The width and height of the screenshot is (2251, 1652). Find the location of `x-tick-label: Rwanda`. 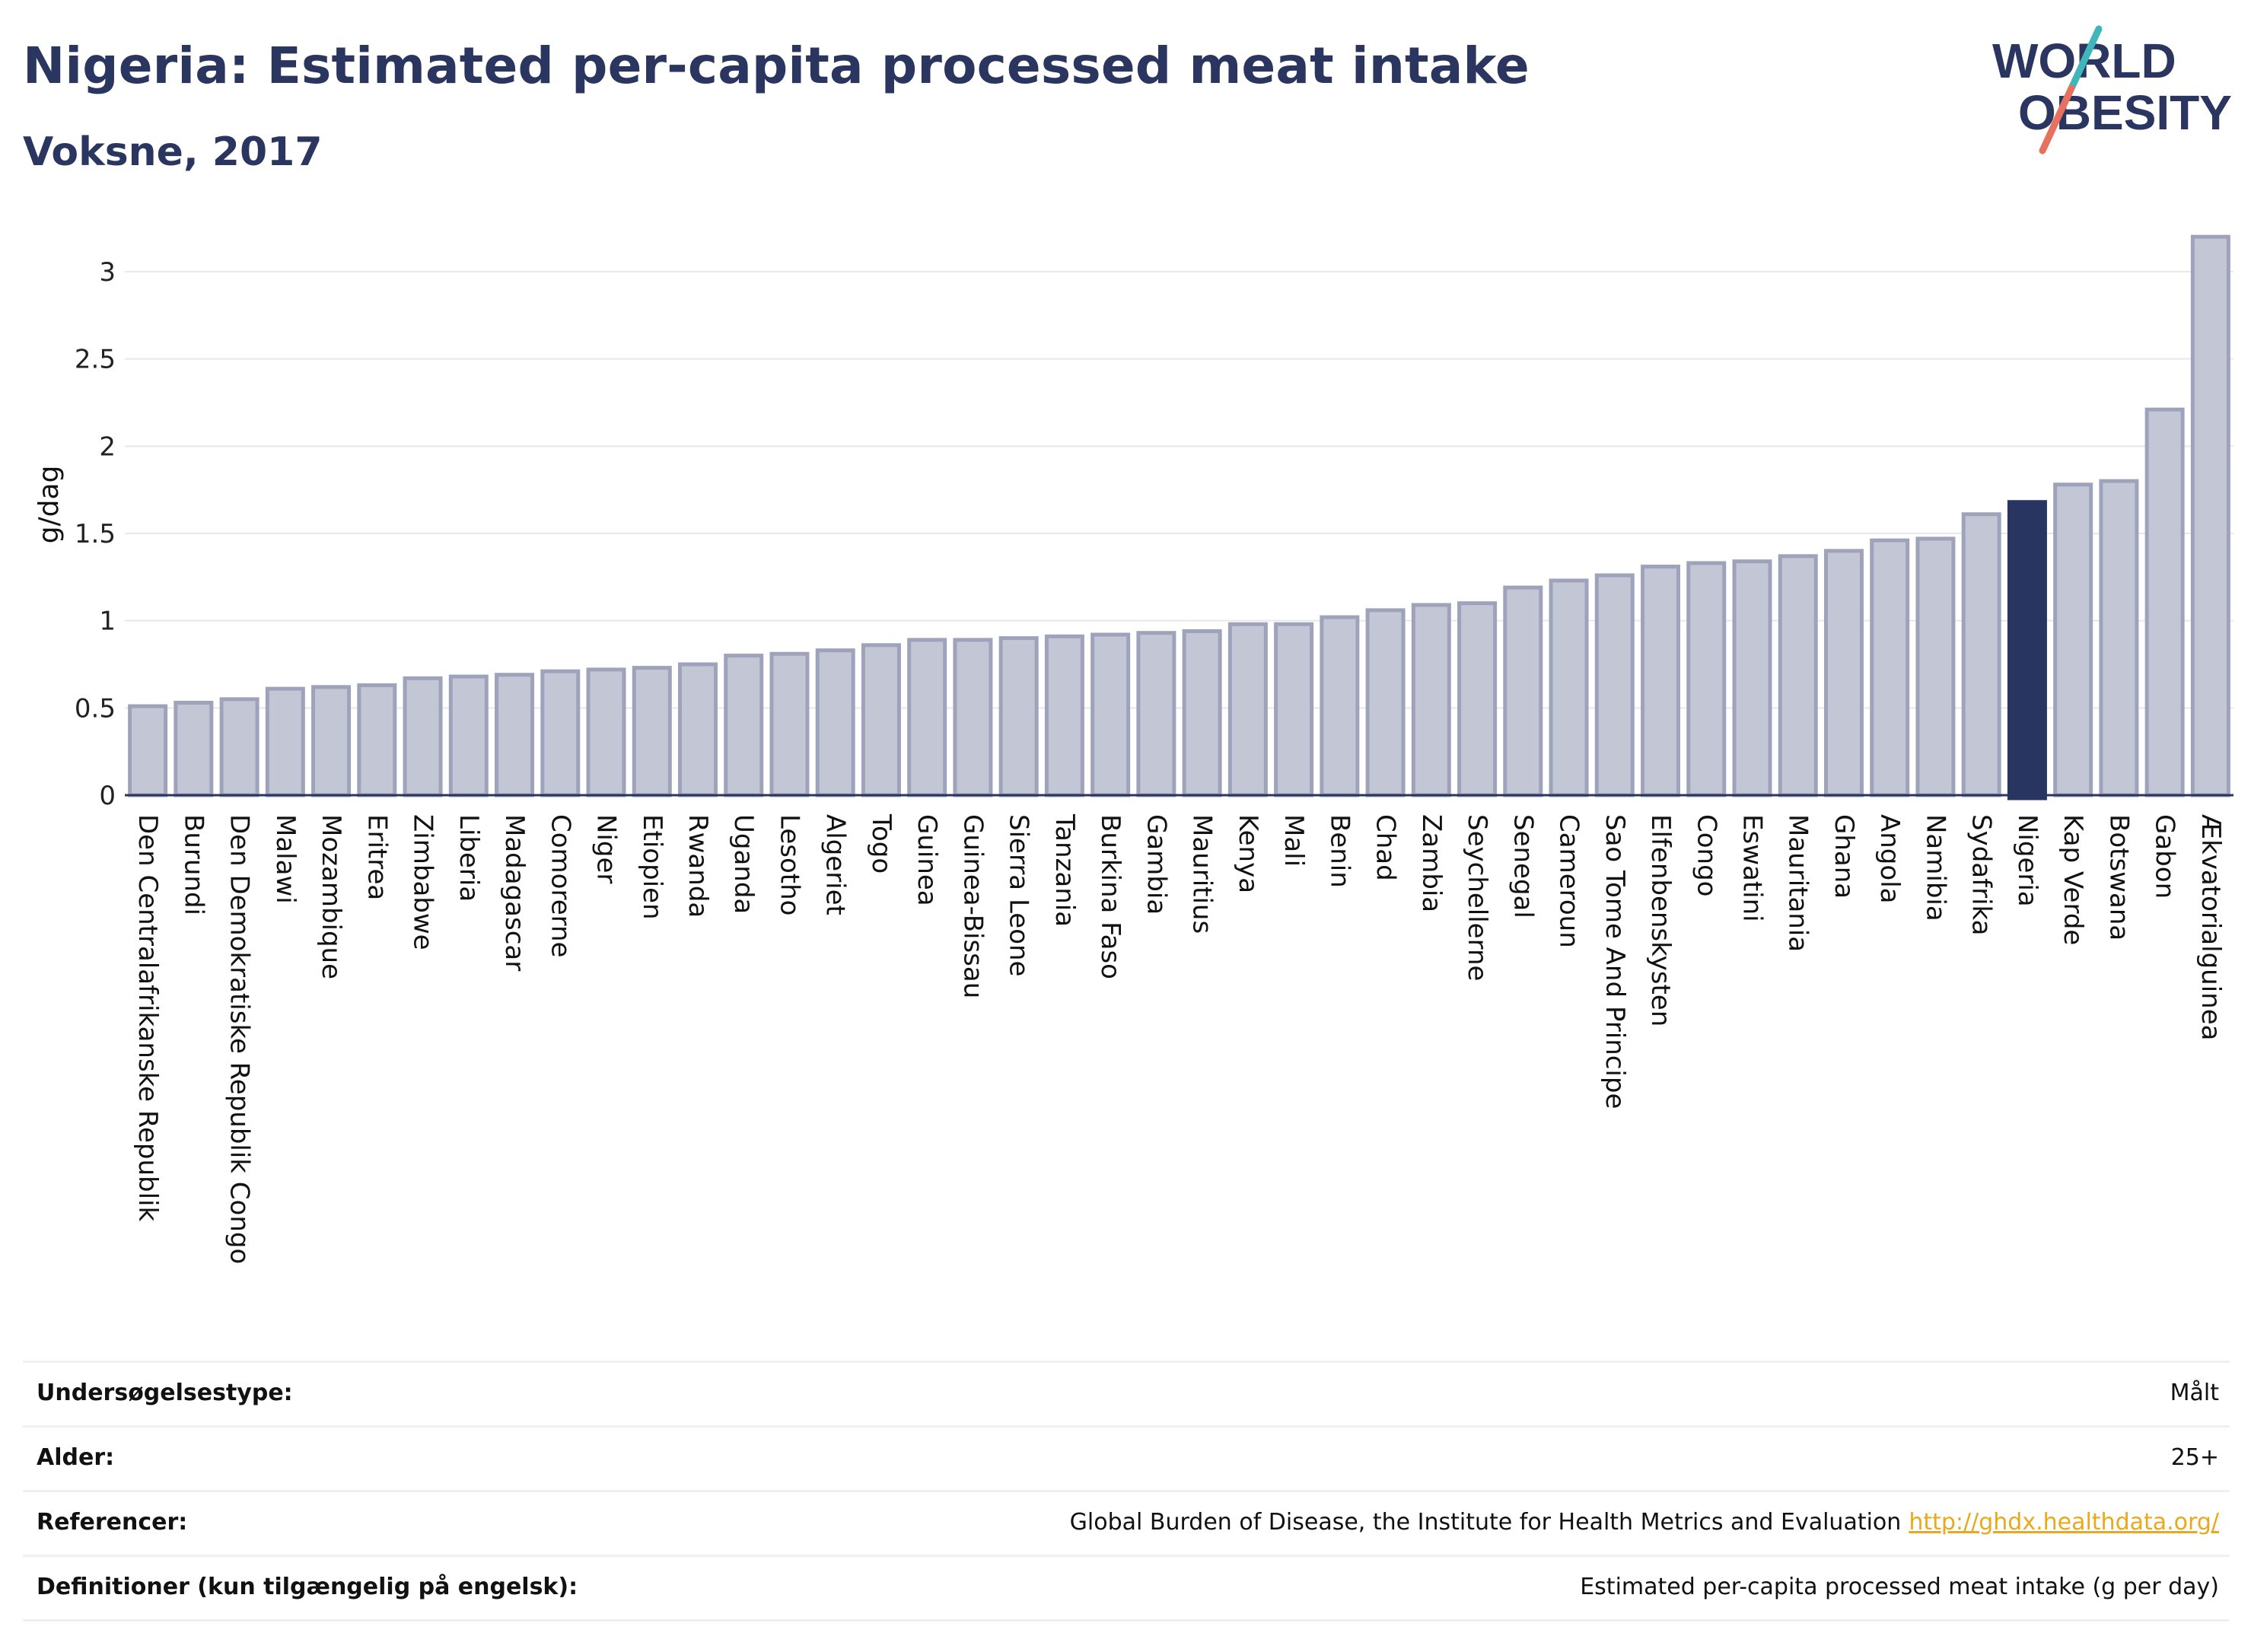

x-tick-label: Rwanda is located at coordinates (698, 866).